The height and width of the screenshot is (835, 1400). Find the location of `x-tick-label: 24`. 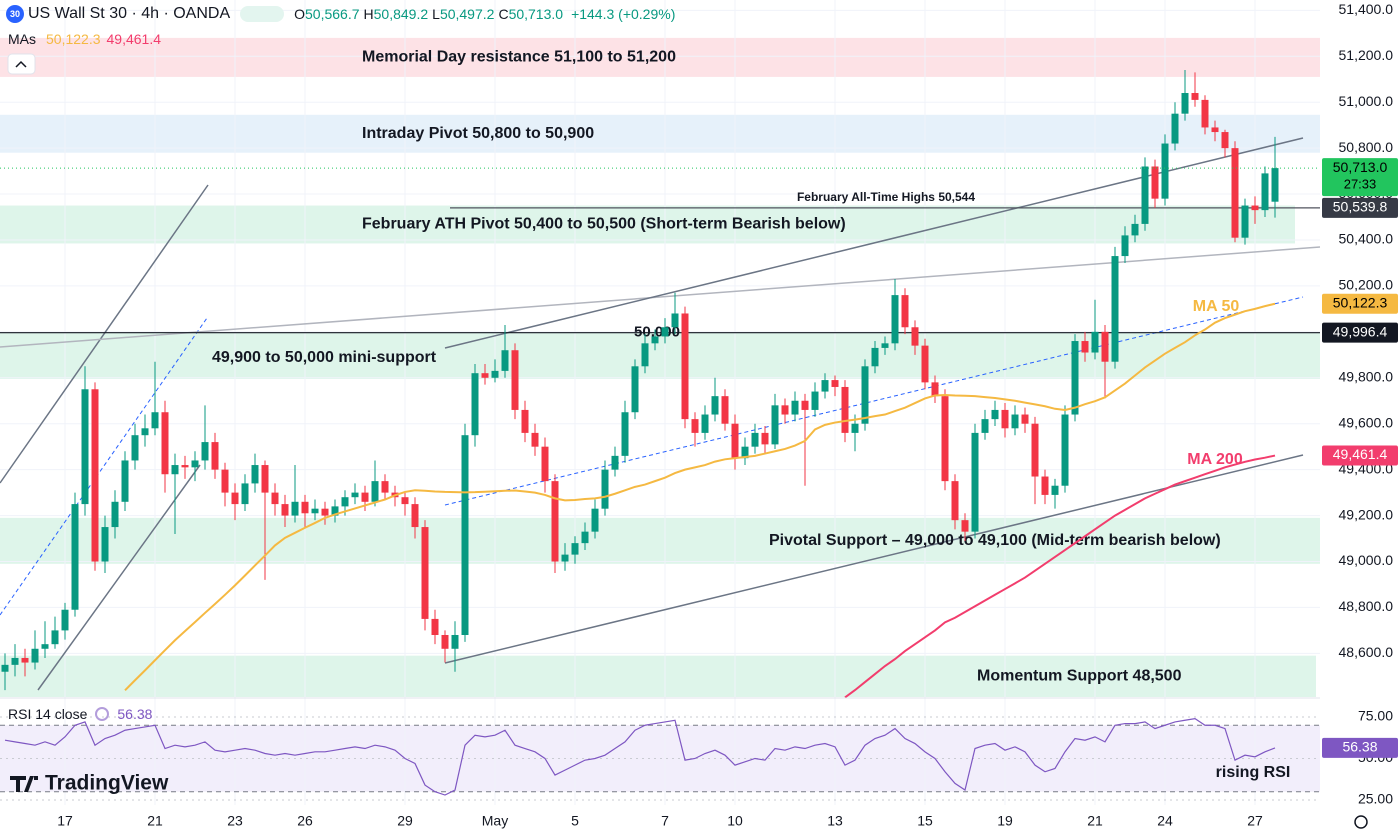

x-tick-label: 24 is located at coordinates (1165, 821).